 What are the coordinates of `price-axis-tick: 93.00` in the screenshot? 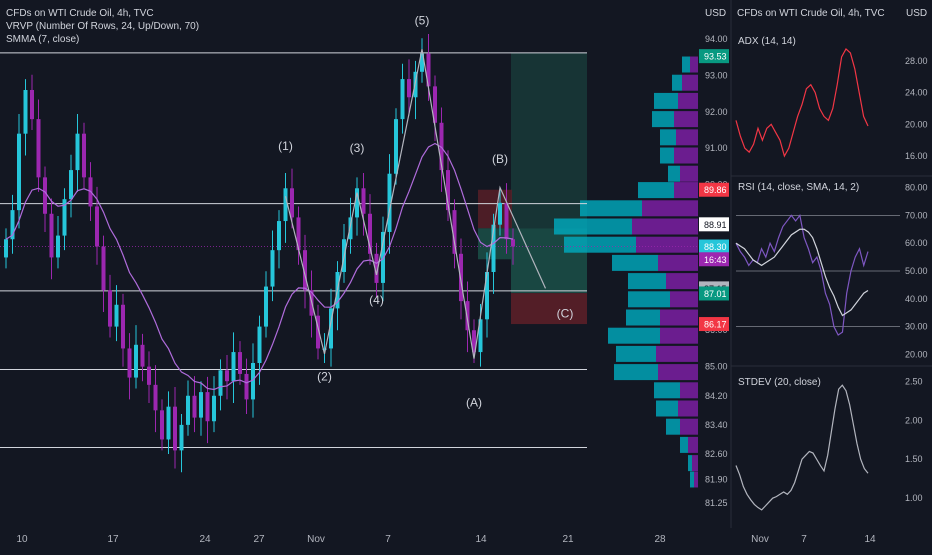 It's located at (716, 75).